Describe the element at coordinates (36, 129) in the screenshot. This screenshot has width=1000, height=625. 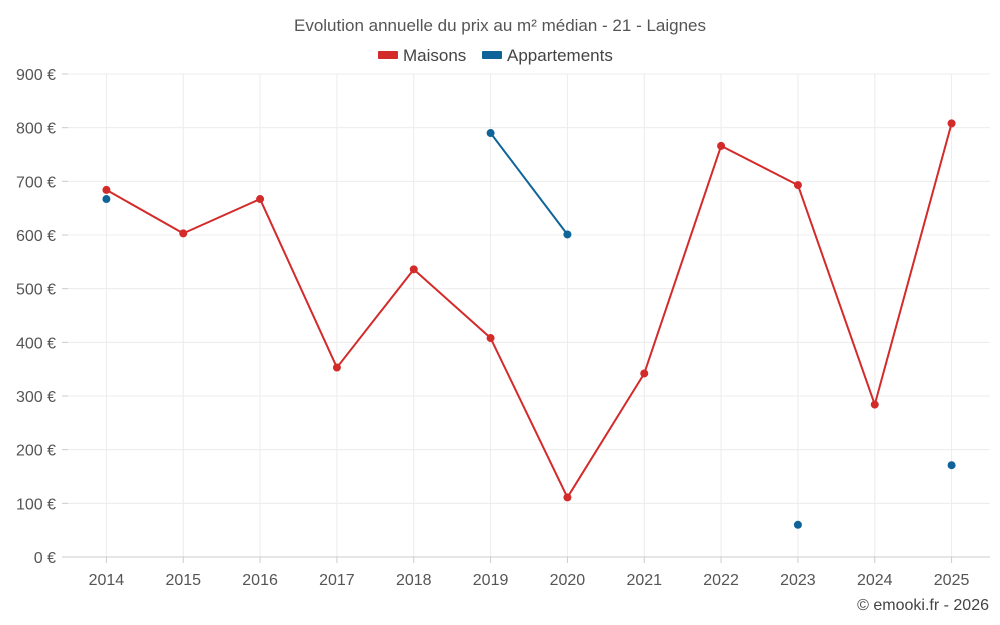
I see `y-tick-label: 800 €` at that location.